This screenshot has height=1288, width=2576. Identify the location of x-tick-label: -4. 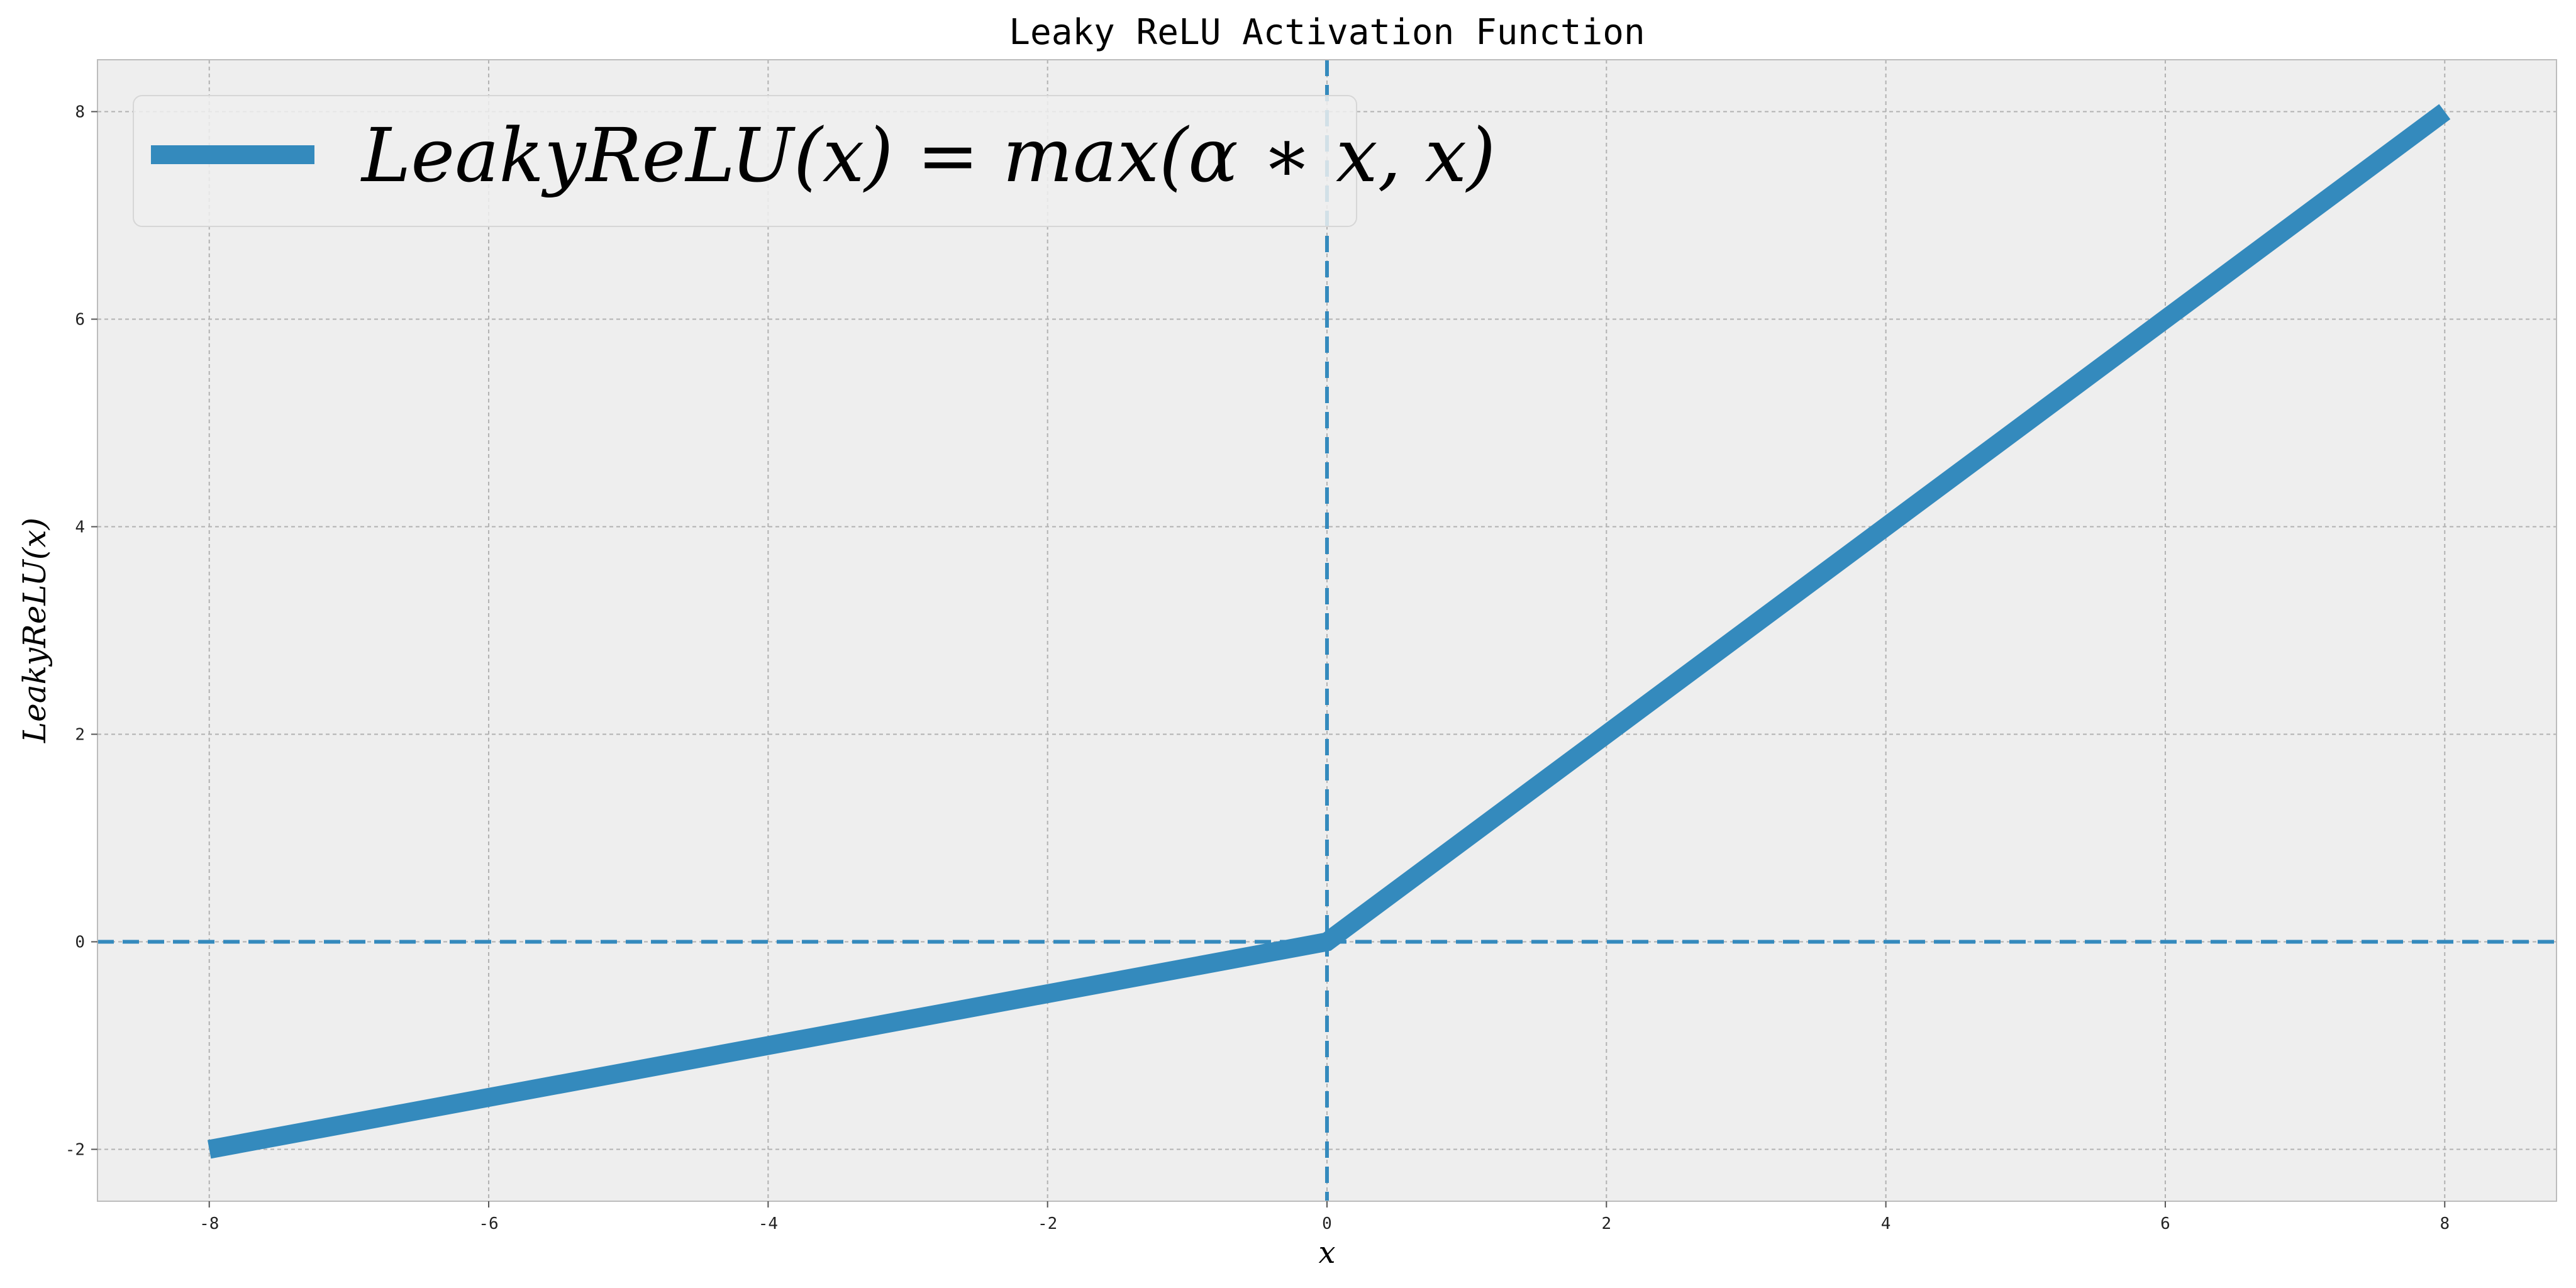
(768, 1223).